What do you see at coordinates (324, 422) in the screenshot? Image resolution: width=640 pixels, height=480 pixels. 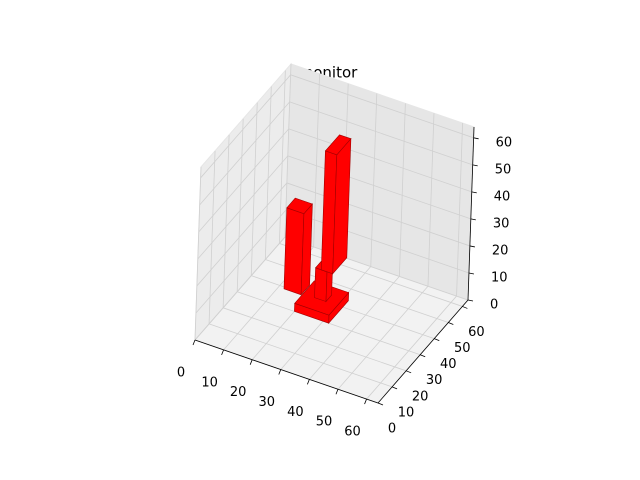 I see `x-tick-label: 50` at bounding box center [324, 422].